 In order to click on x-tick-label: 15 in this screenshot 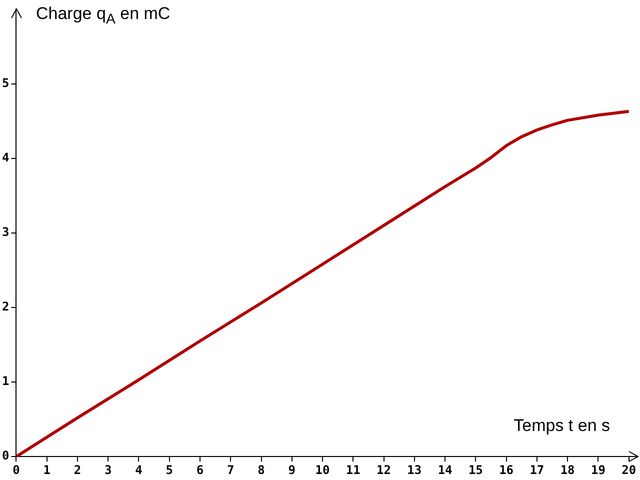, I will do `click(475, 469)`.